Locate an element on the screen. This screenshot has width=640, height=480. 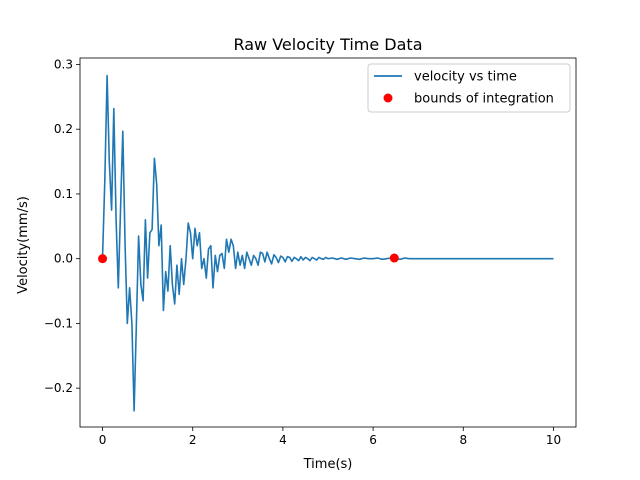
legend-marker-swatch is located at coordinates (388, 98).